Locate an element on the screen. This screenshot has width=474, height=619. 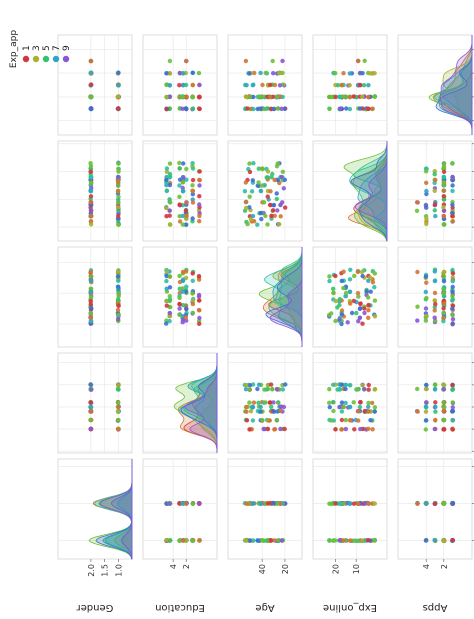
y-axis-label-Exp_online: Exp_online is located at coordinates (350, 607).